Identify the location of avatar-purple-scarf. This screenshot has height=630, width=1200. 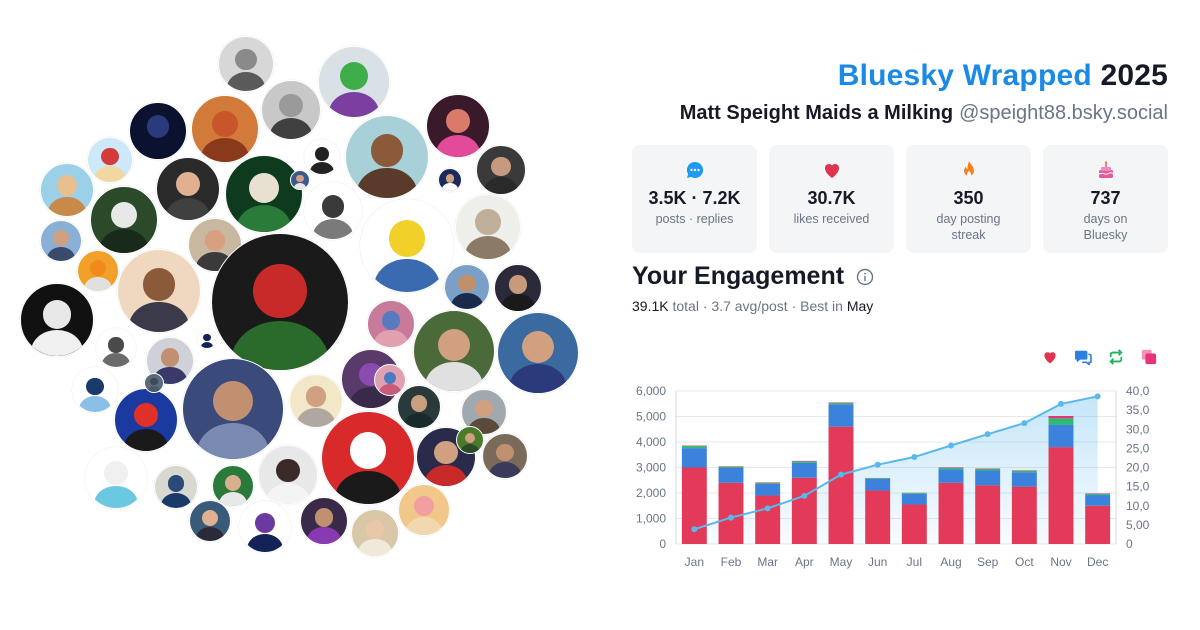
(324, 521).